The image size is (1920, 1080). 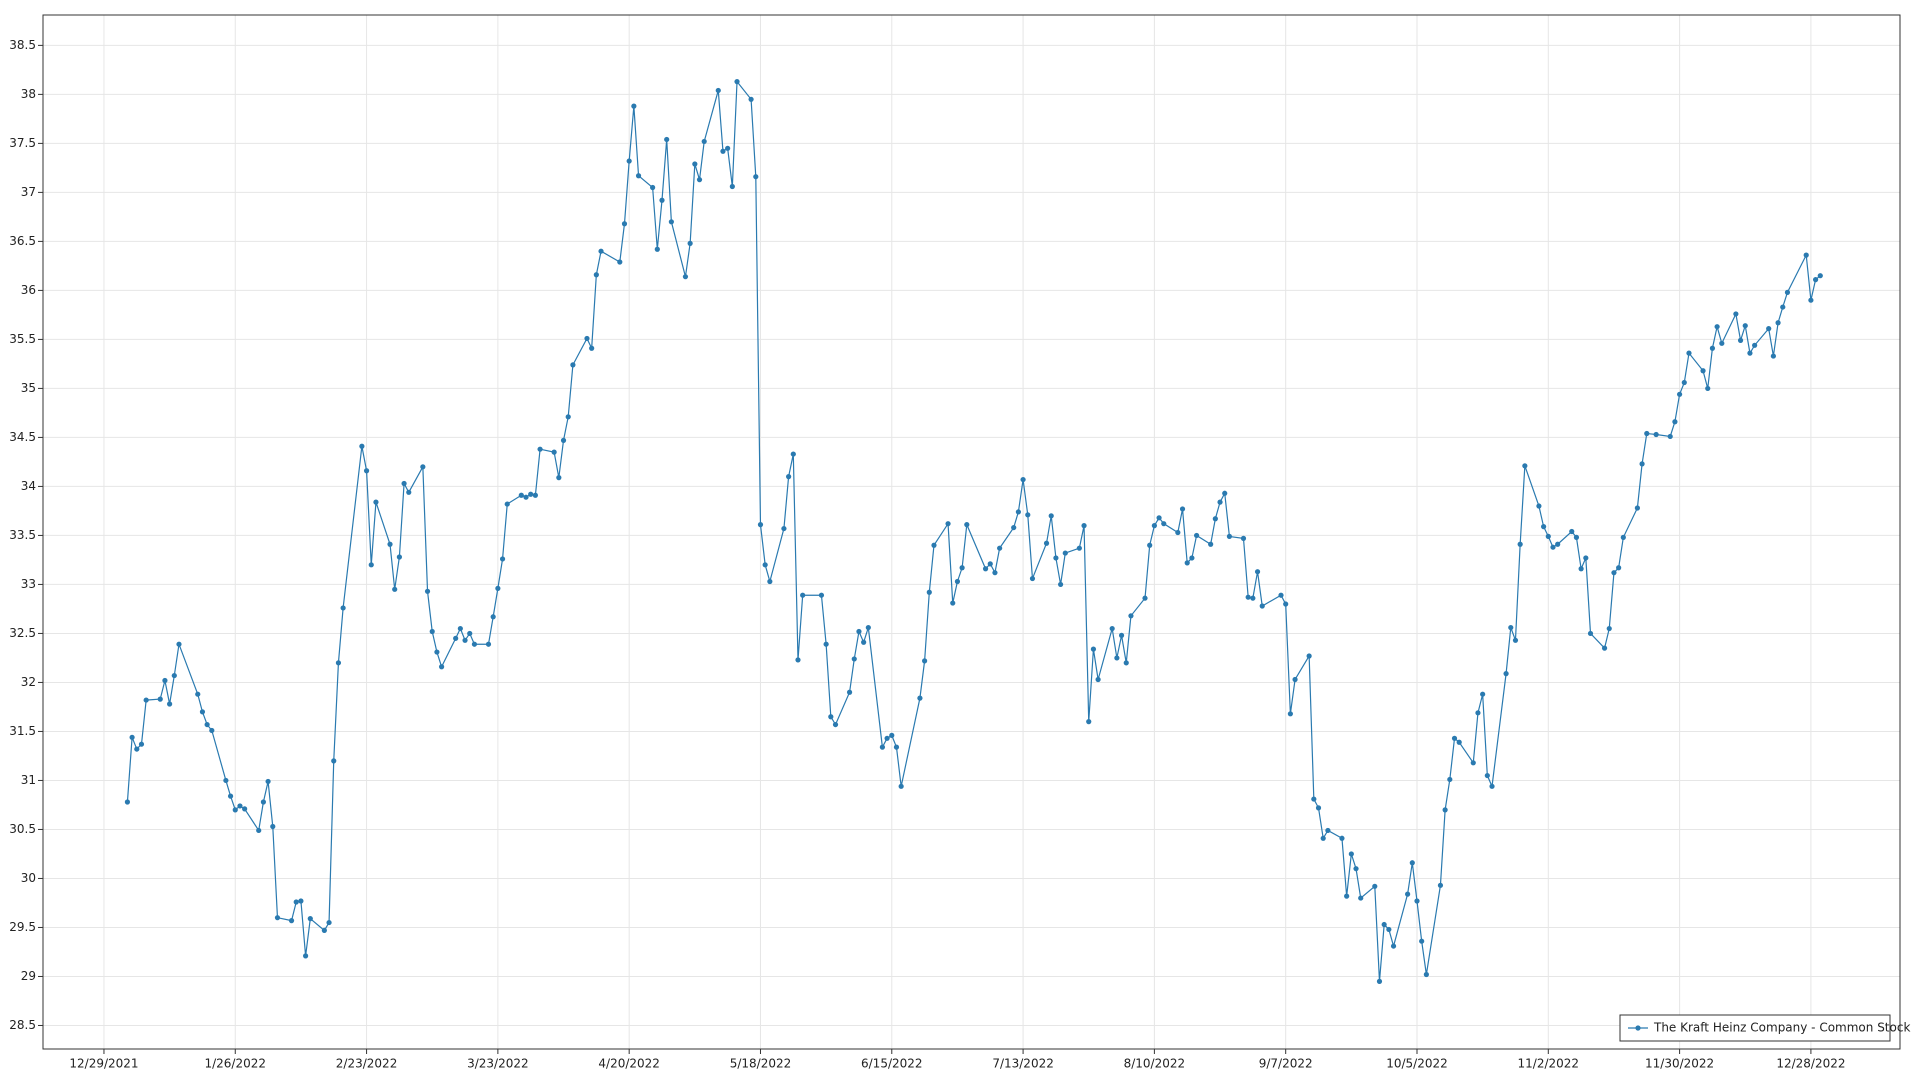 I want to click on y-tick-label: 33.5, so click(x=22, y=535).